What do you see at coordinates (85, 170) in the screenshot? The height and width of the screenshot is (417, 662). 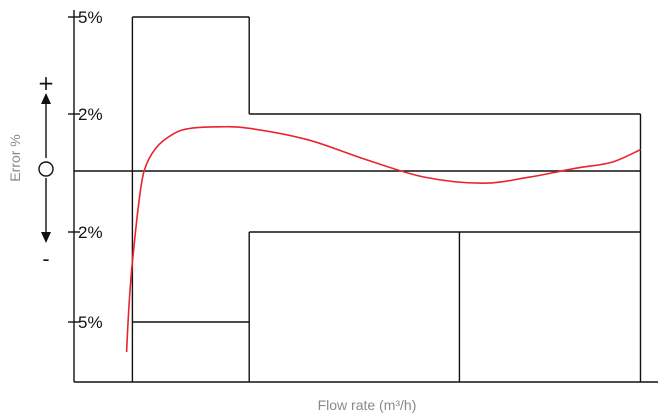 I see `y-ticks: 5% 2% 2% 5%` at bounding box center [85, 170].